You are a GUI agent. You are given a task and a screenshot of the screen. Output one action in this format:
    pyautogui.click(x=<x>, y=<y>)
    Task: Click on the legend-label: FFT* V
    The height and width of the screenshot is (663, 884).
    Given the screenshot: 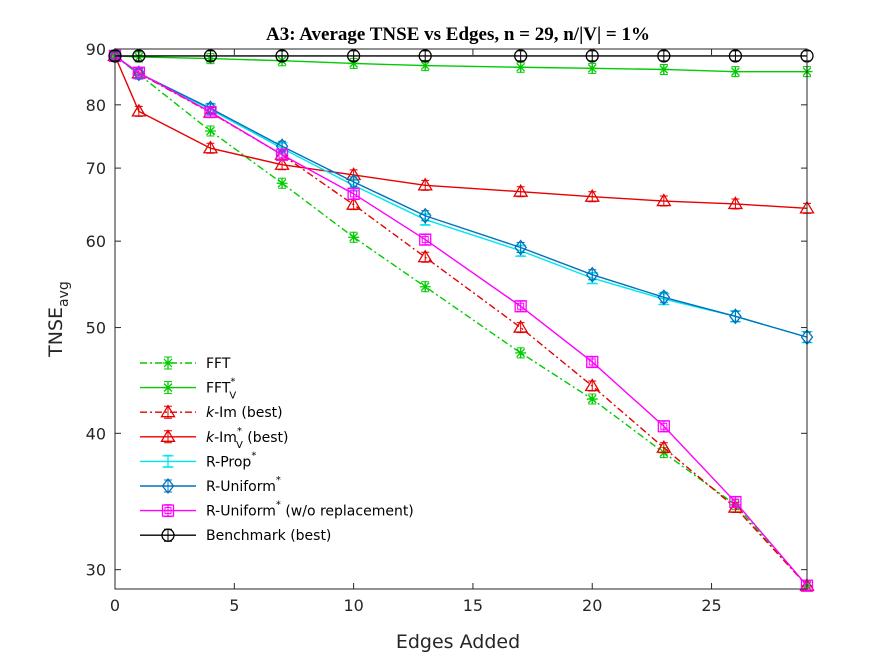 What is the action you would take?
    pyautogui.click(x=221, y=389)
    